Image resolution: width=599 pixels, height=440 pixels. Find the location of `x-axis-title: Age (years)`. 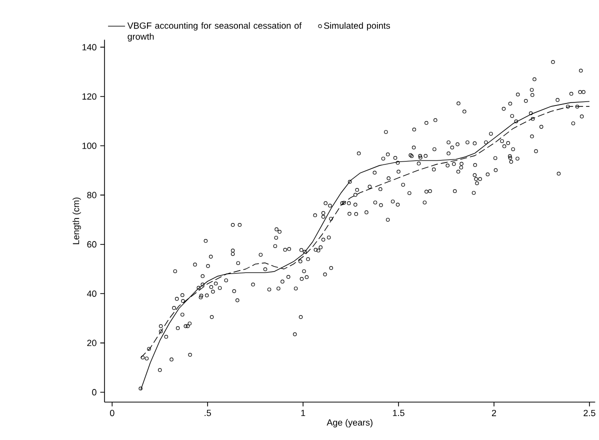

x-axis-title: Age (years) is located at coordinates (349, 423).